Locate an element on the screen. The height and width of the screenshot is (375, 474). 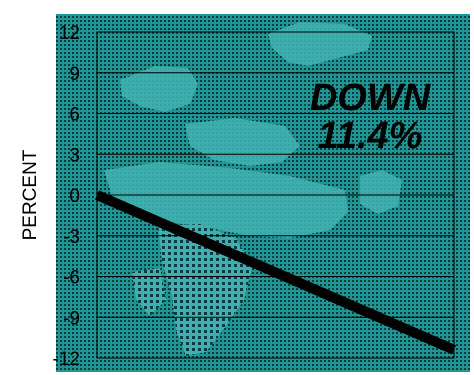
y-tick-label: -12 is located at coordinates (66, 359).